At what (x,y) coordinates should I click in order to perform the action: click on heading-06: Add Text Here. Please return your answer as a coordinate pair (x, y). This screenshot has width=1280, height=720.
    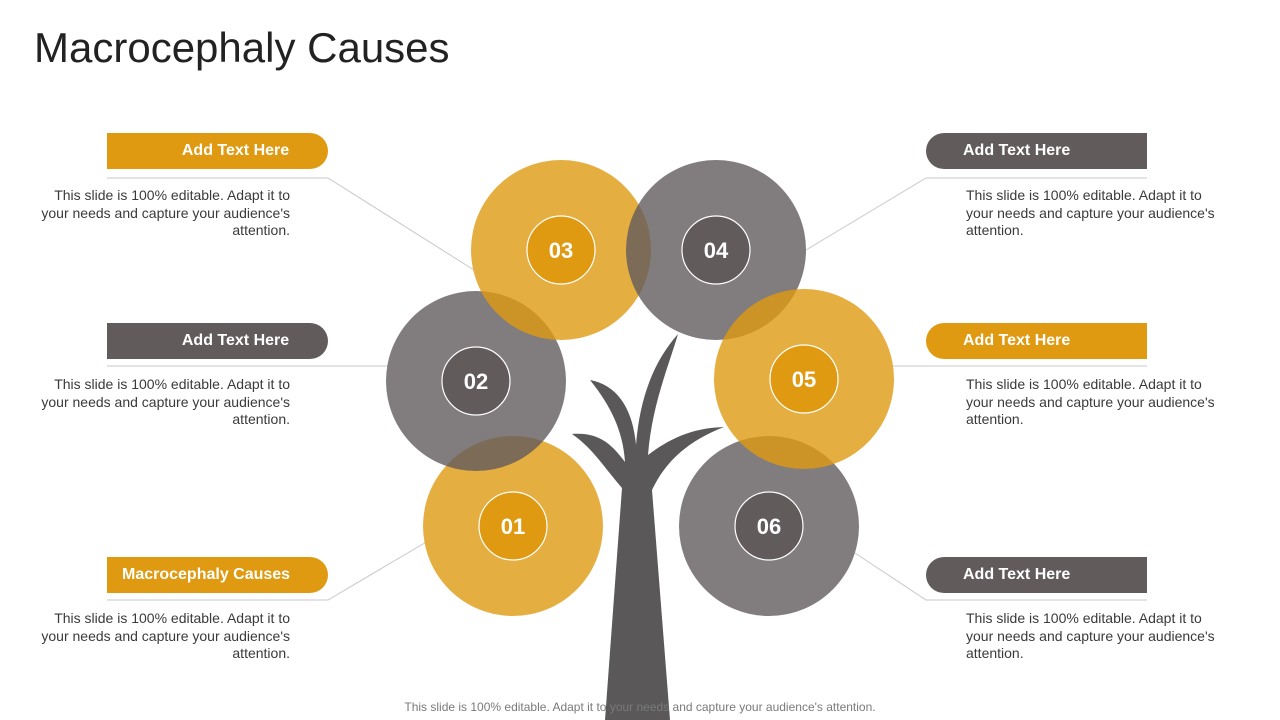
    Looking at the image, I should click on (1036, 575).